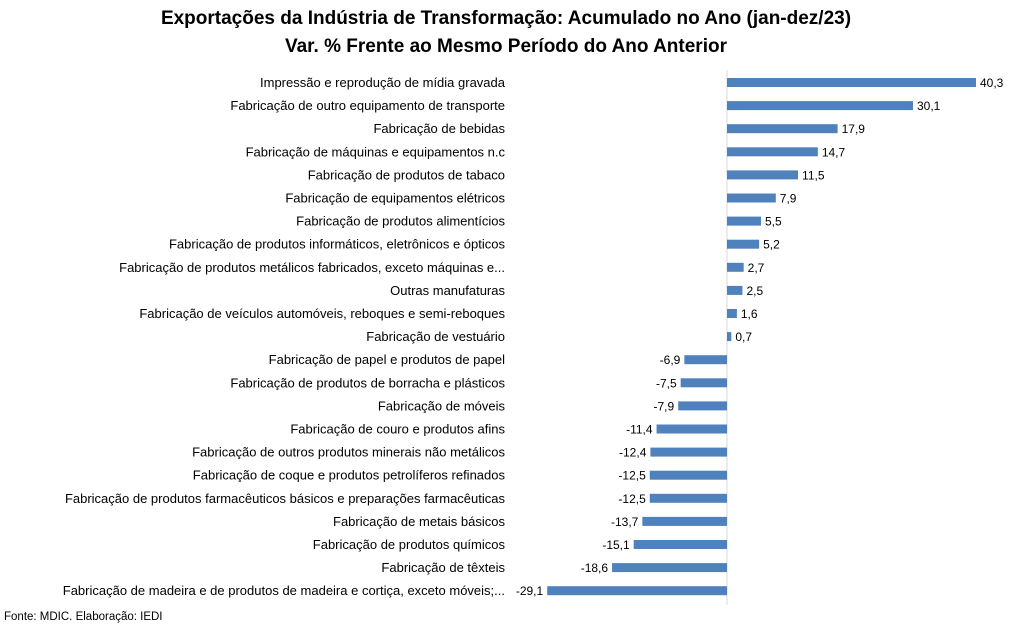  Describe the element at coordinates (439, 128) in the screenshot. I see `category-label: Fabricação de bebidas` at that location.